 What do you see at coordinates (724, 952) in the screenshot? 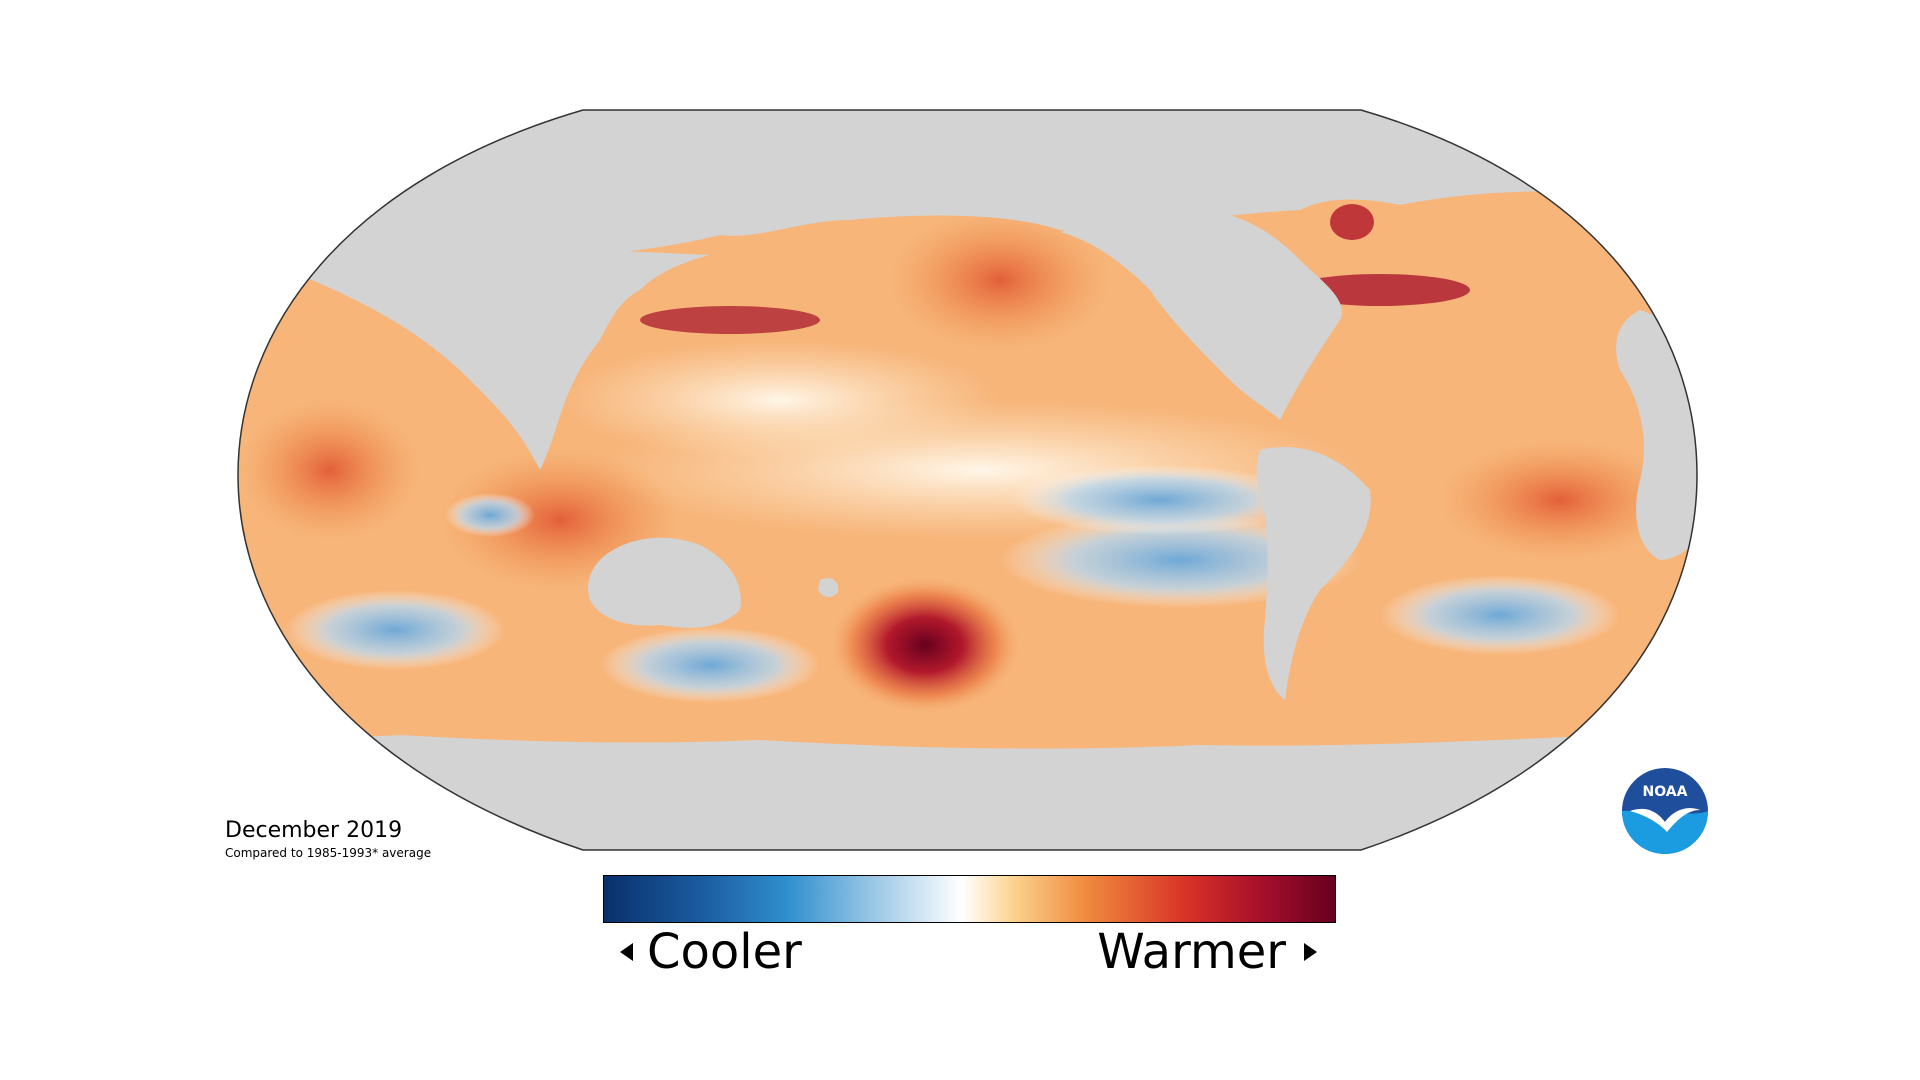
I see `legend-cooler-text: Cooler` at bounding box center [724, 952].